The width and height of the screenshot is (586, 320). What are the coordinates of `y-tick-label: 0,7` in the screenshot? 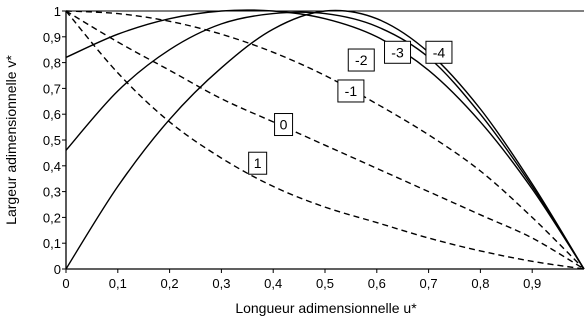 It's located at (52, 88).